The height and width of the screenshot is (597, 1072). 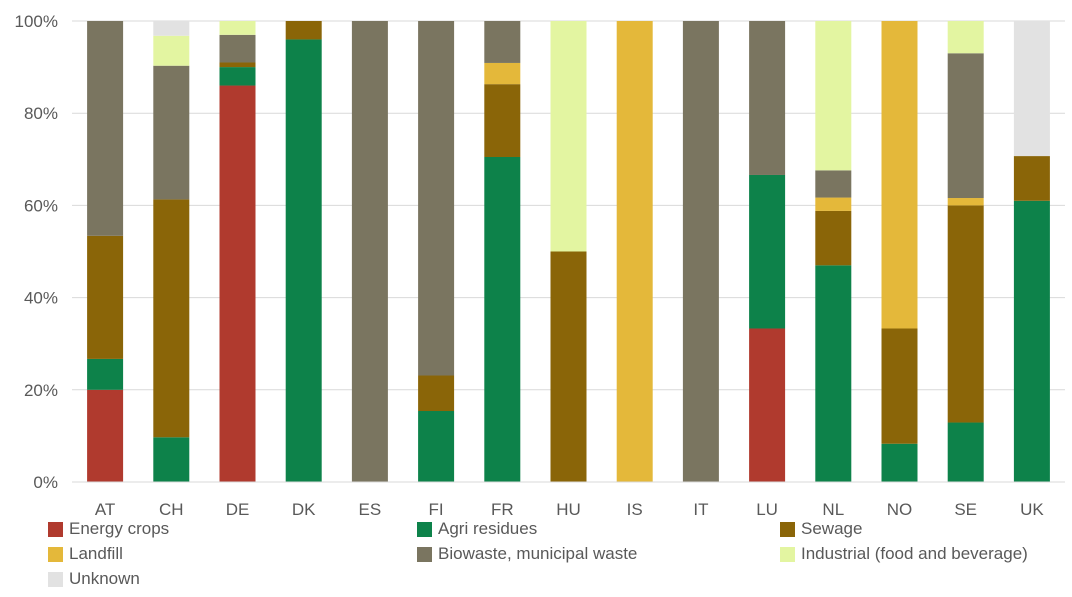 What do you see at coordinates (436, 509) in the screenshot?
I see `x-tick-label: FI` at bounding box center [436, 509].